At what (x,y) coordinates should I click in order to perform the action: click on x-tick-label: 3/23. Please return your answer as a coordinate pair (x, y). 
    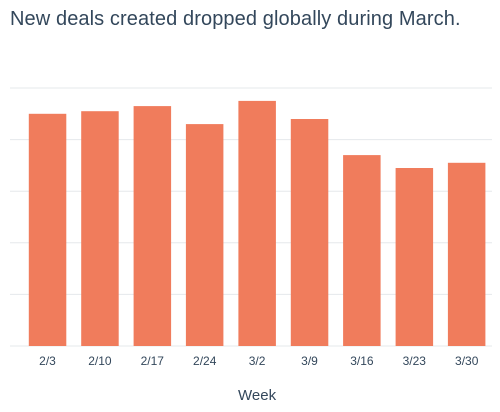
    Looking at the image, I should click on (415, 361).